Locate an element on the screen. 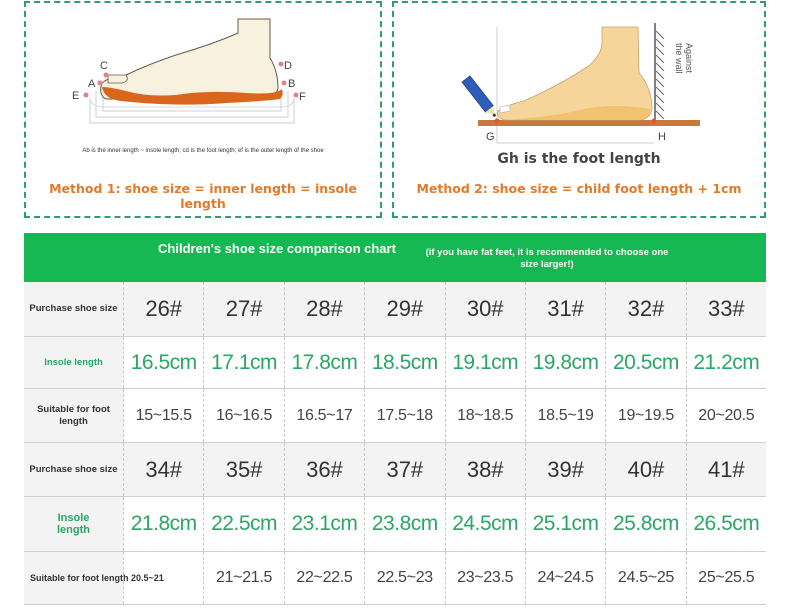 The width and height of the screenshot is (790, 613). svg-text: D is located at coordinates (288, 66).